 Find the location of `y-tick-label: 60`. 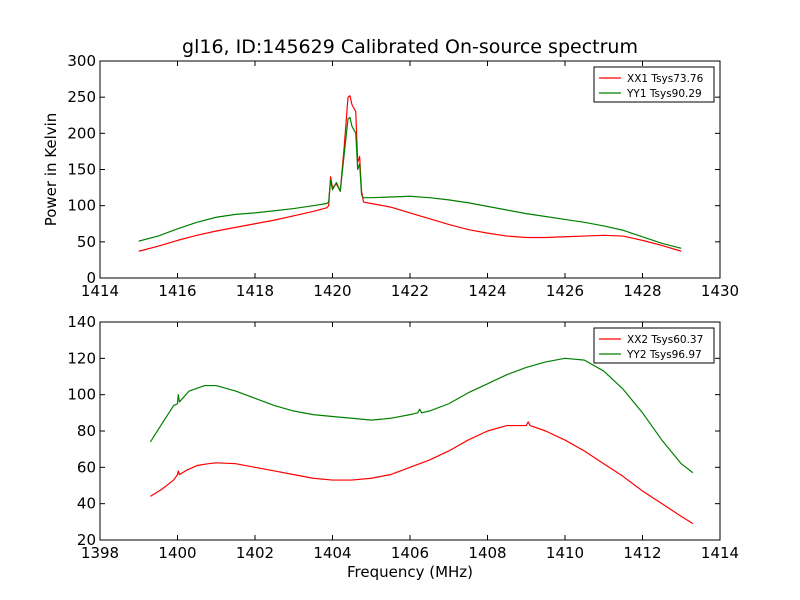

y-tick-label: 60 is located at coordinates (86, 467).